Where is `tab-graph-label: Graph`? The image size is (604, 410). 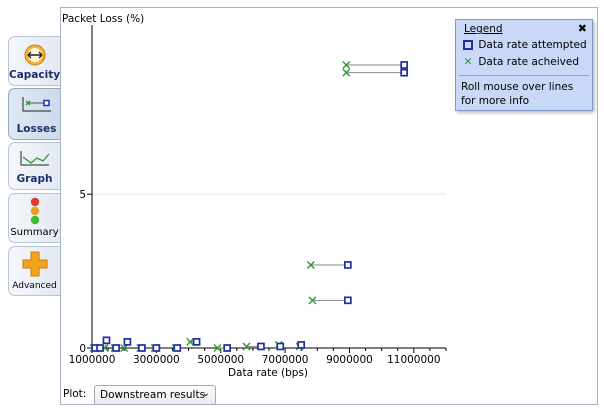 tab-graph-label: Graph is located at coordinates (34, 179).